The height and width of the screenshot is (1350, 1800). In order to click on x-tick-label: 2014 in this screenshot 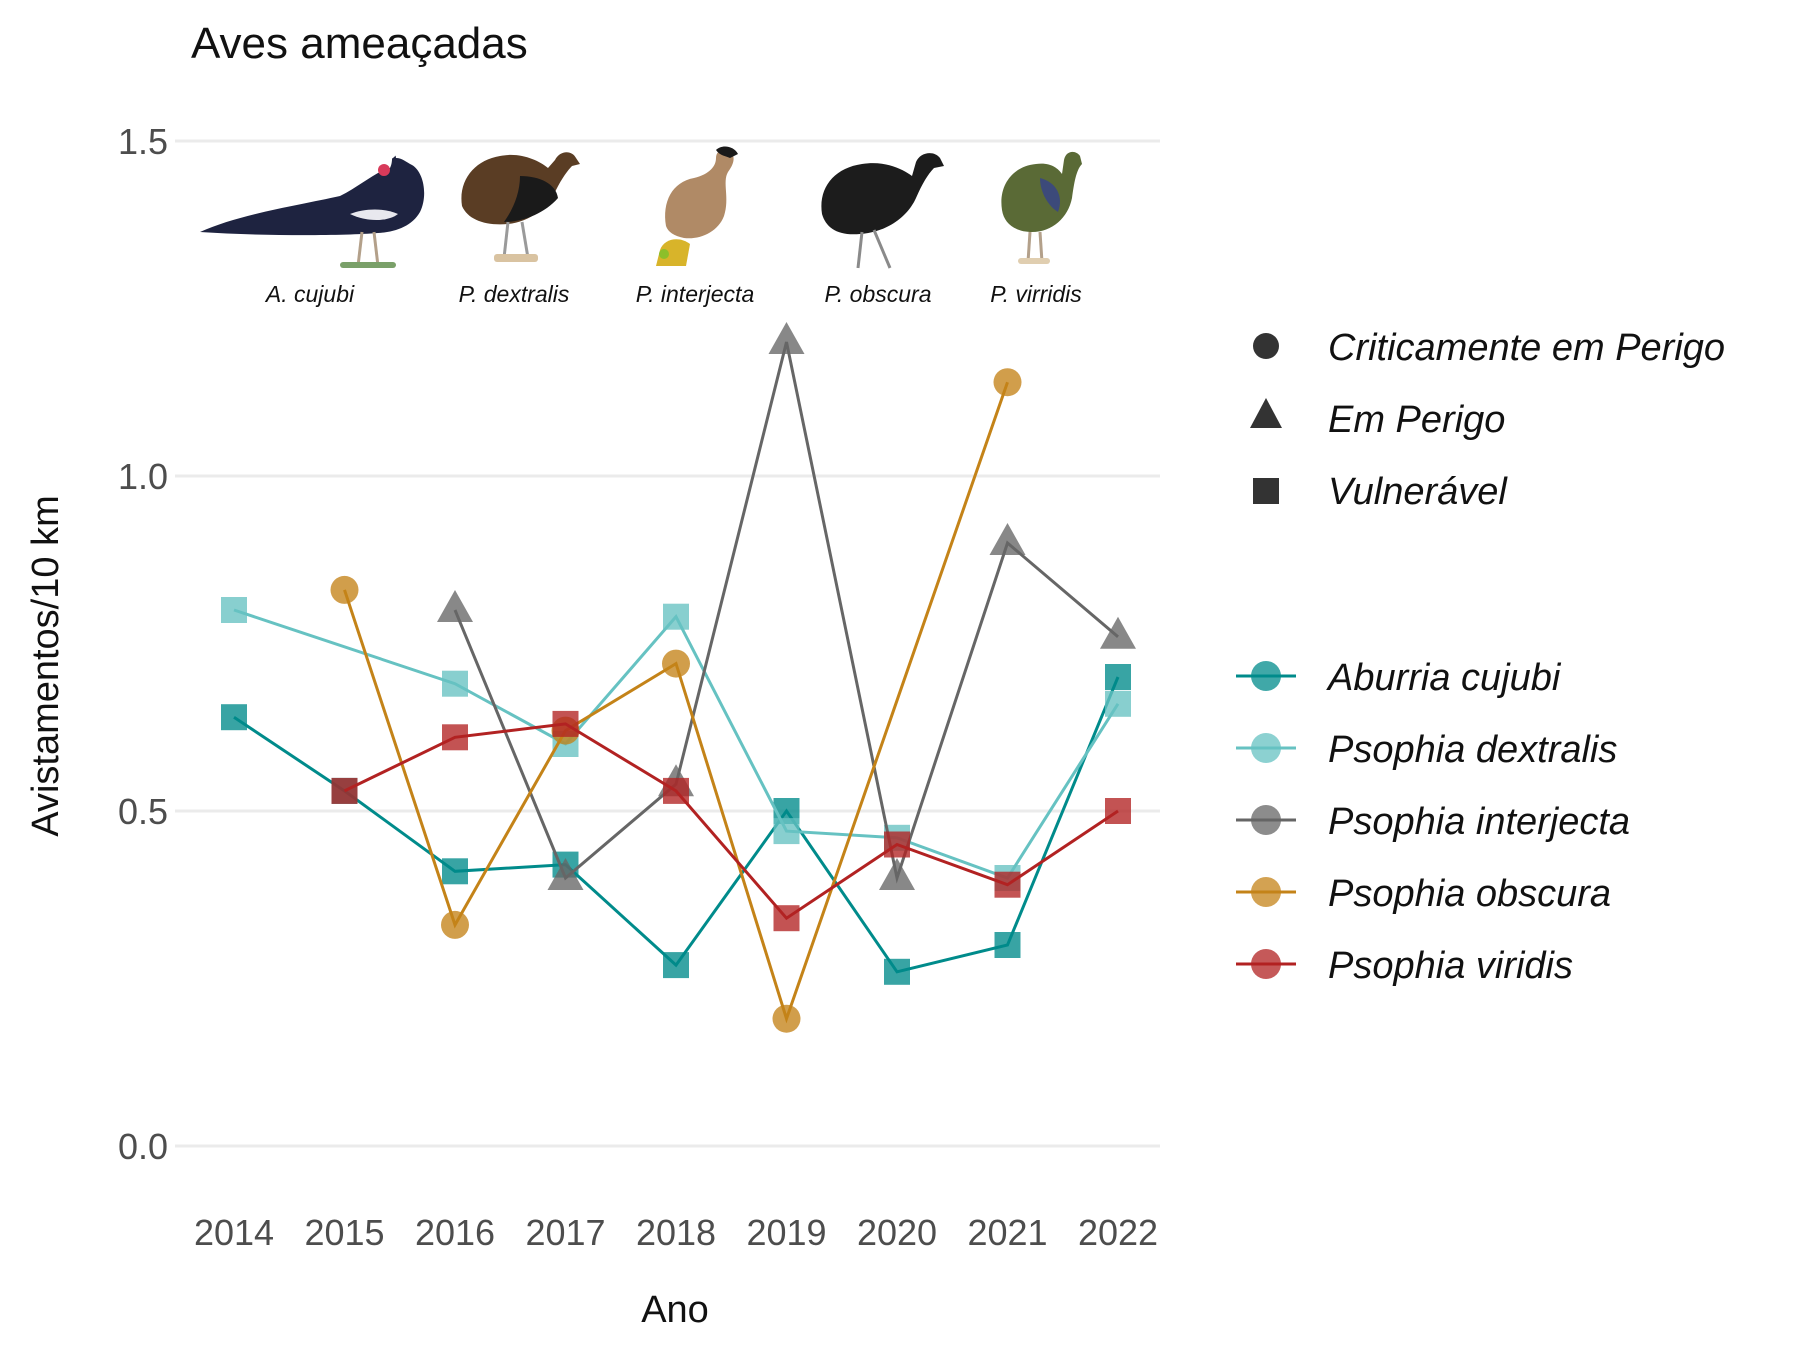, I will do `click(234, 1232)`.